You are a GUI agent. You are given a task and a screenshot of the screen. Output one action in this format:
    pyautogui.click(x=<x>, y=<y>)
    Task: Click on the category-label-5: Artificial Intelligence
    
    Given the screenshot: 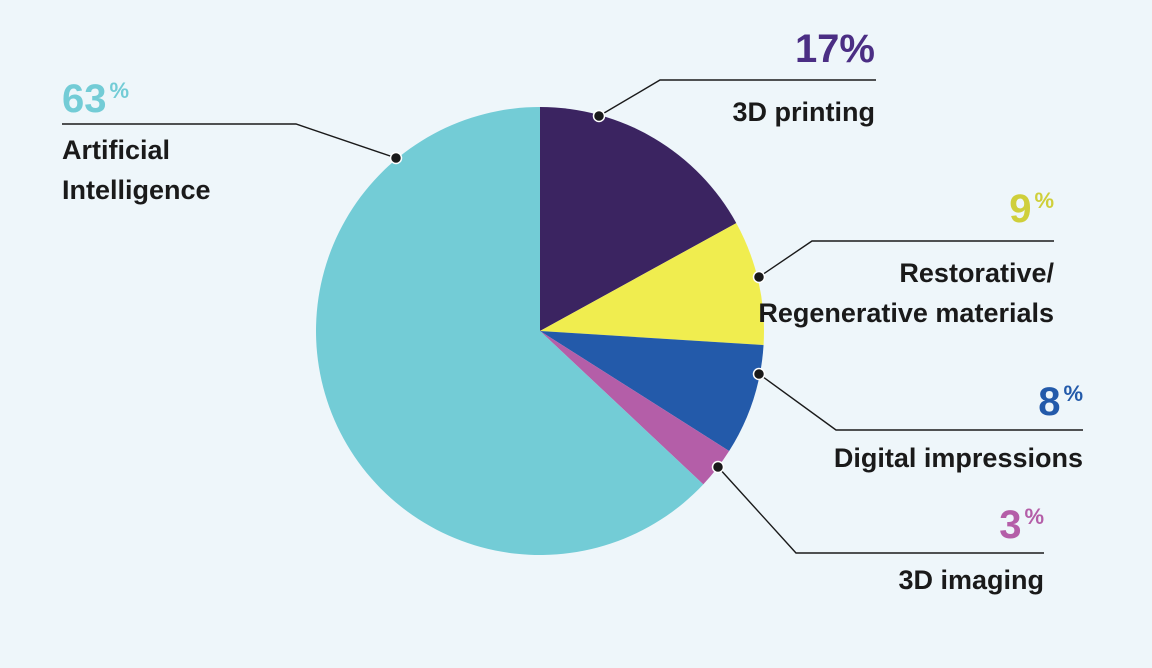 What is the action you would take?
    pyautogui.click(x=136, y=170)
    